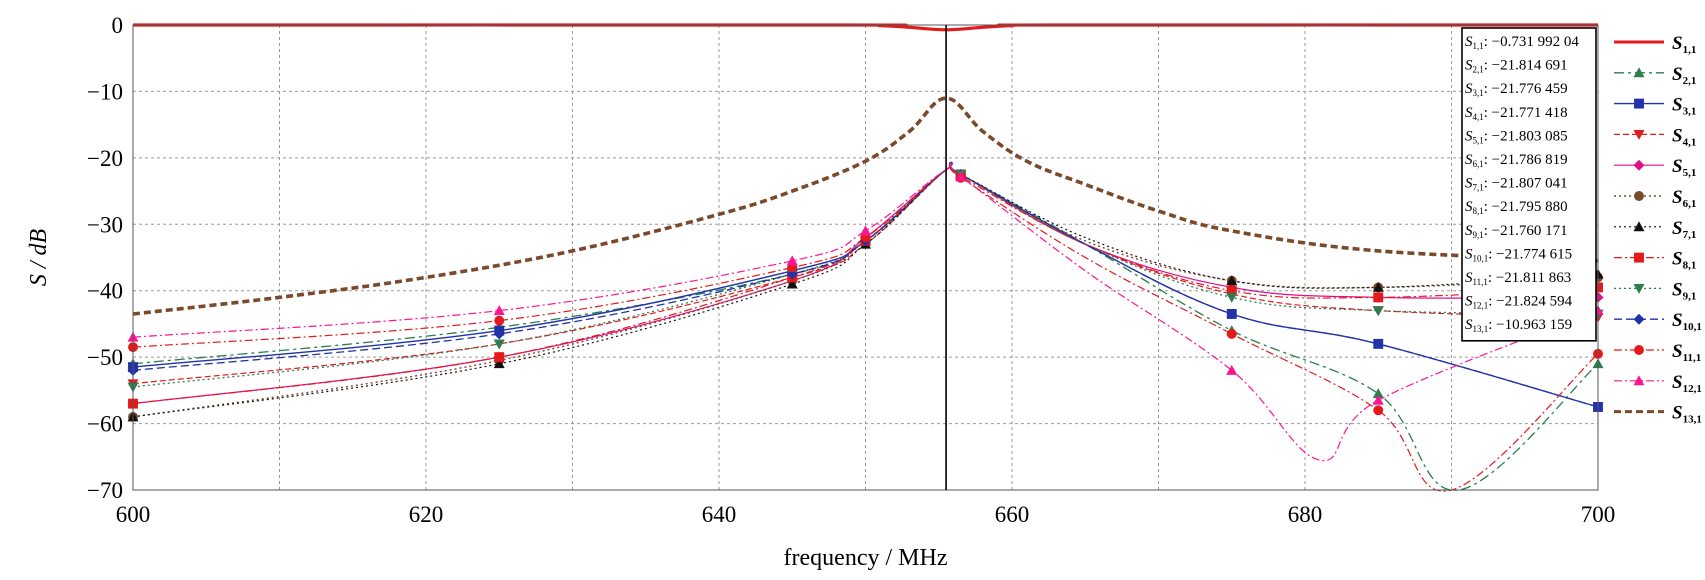 The width and height of the screenshot is (1705, 580). What do you see at coordinates (1687, 383) in the screenshot?
I see `legend-label: S12,1` at bounding box center [1687, 383].